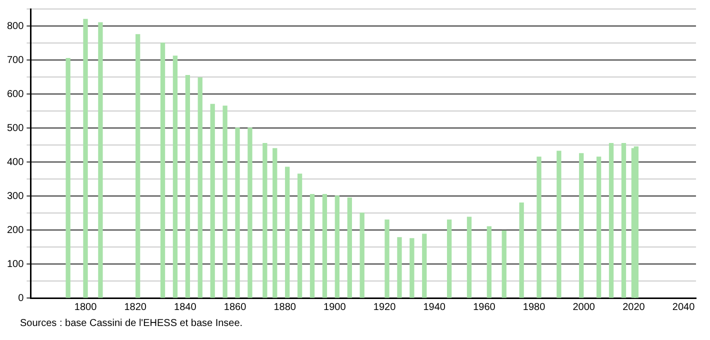 This screenshot has width=710, height=340. I want to click on x-tick-label: 2040, so click(684, 307).